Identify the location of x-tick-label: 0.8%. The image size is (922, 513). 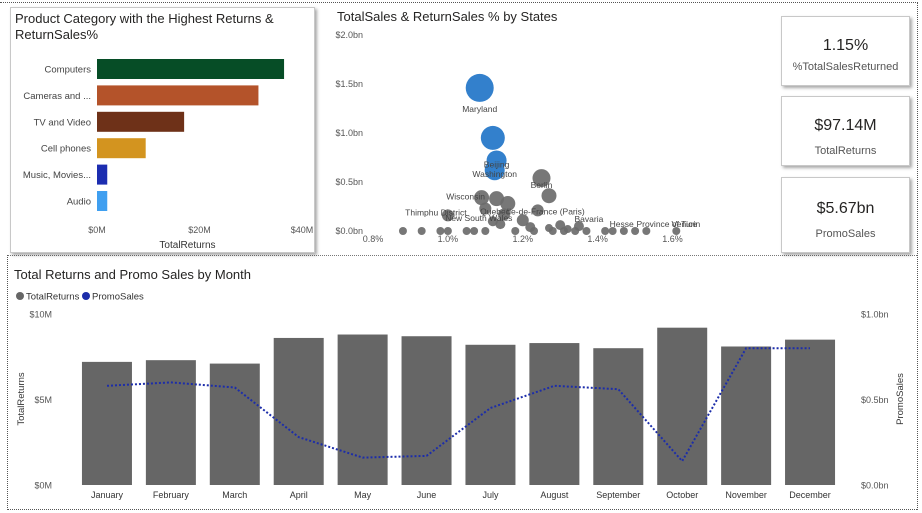
(373, 239).